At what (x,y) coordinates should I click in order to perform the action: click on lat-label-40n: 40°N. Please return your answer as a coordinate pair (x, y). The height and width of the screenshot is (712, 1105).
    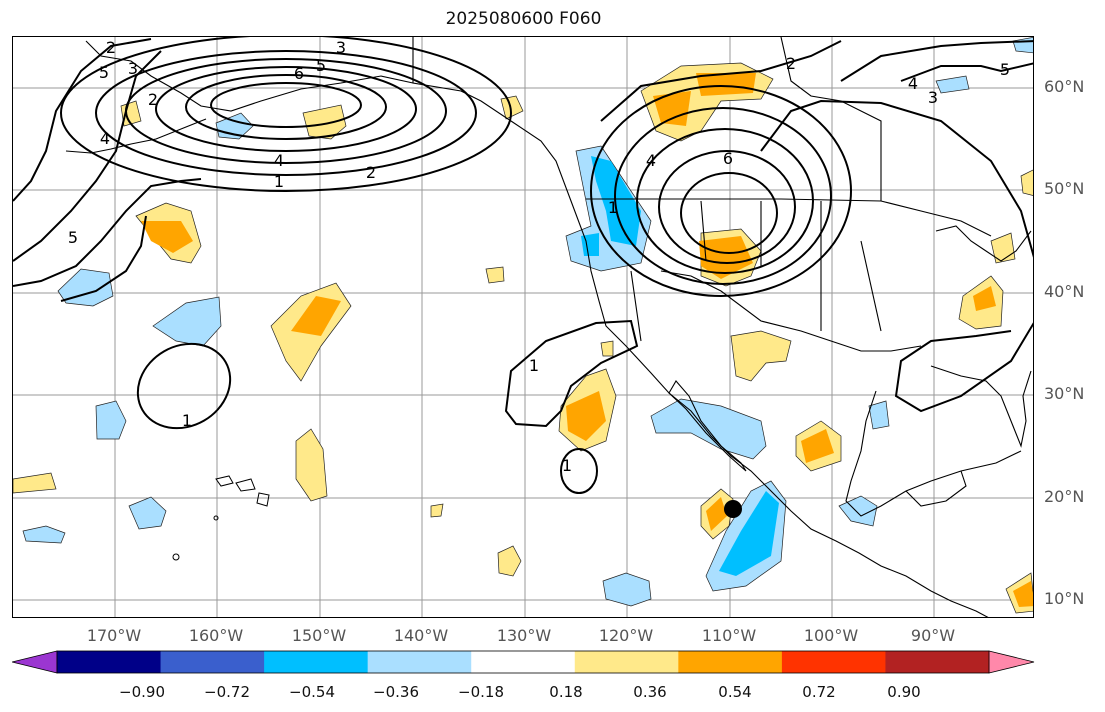
    Looking at the image, I should click on (1064, 291).